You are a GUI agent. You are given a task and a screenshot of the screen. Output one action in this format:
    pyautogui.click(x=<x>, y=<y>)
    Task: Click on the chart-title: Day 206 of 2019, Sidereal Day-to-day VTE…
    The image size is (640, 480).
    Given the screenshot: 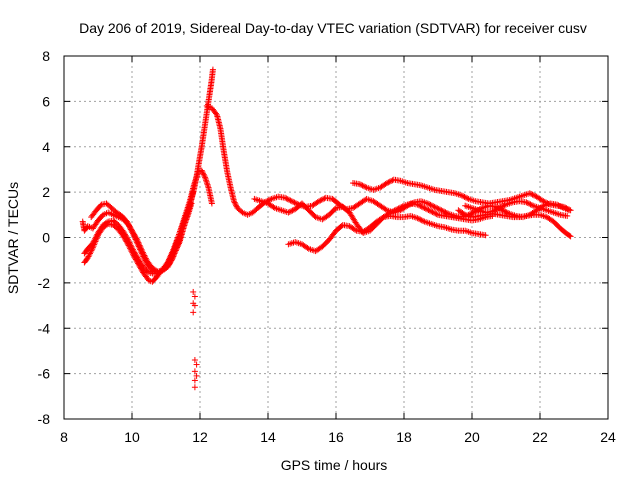 What is the action you would take?
    pyautogui.click(x=333, y=28)
    